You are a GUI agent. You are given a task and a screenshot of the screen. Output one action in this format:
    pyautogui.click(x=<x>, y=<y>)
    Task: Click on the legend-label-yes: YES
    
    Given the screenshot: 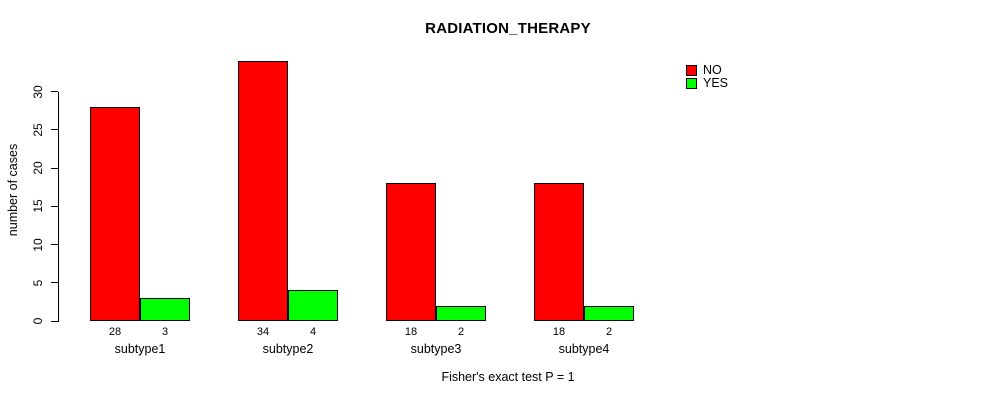 What is the action you would take?
    pyautogui.click(x=716, y=83)
    